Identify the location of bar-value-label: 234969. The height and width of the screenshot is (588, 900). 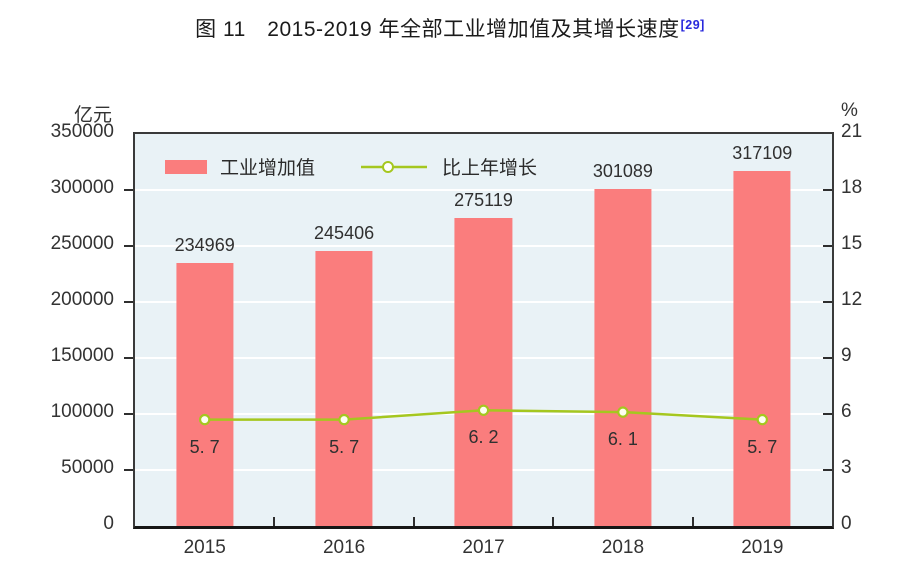
(204, 244).